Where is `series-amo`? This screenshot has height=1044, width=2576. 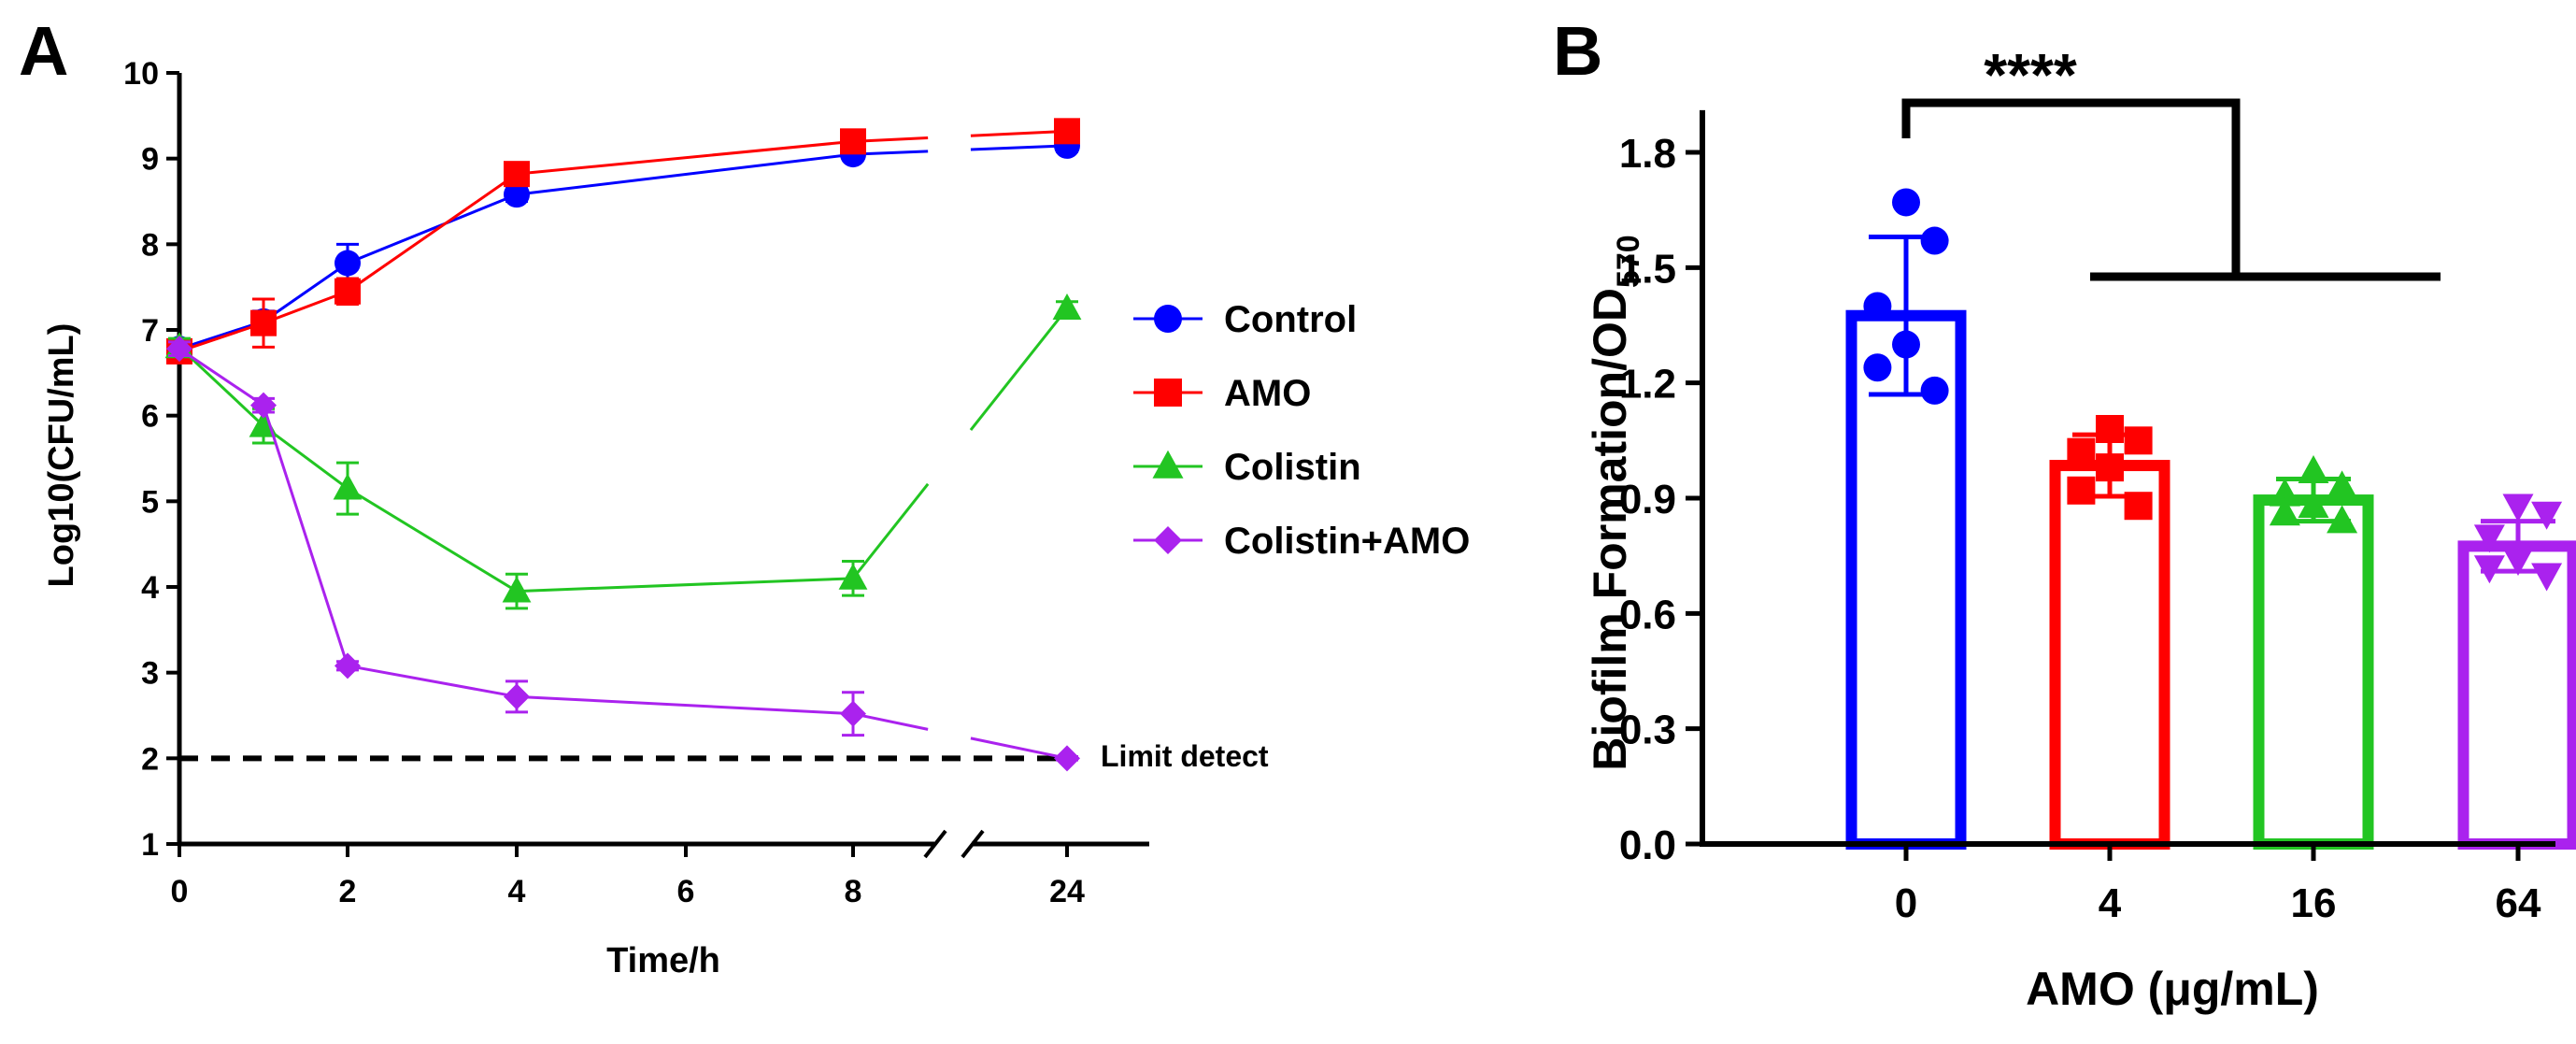 series-amo is located at coordinates (623, 241).